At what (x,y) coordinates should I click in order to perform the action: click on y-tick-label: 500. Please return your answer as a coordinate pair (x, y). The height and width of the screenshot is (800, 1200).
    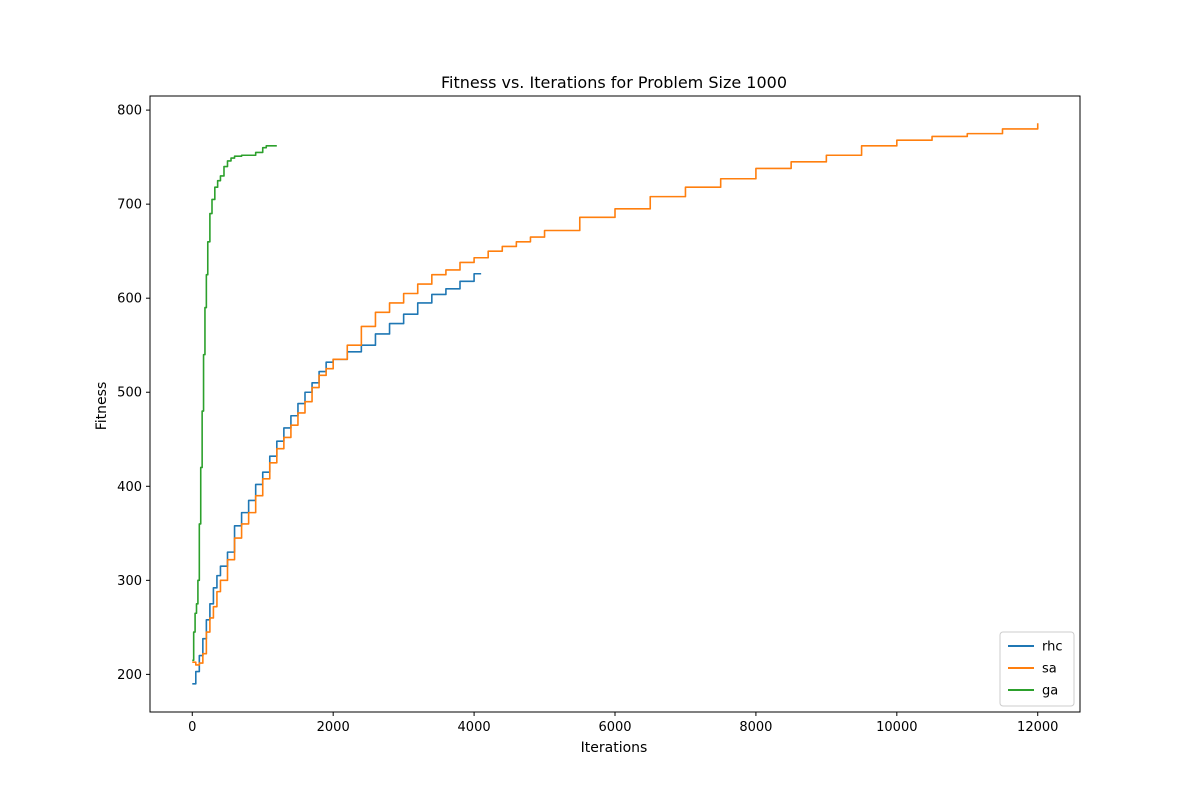
    Looking at the image, I should click on (129, 393).